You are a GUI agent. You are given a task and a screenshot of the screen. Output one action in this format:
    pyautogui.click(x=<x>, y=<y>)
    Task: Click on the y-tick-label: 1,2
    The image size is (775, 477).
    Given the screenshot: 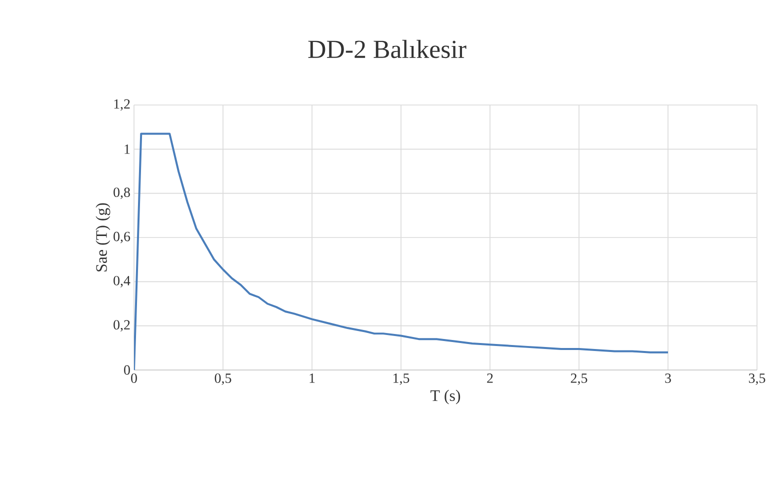 What is the action you would take?
    pyautogui.click(x=122, y=105)
    